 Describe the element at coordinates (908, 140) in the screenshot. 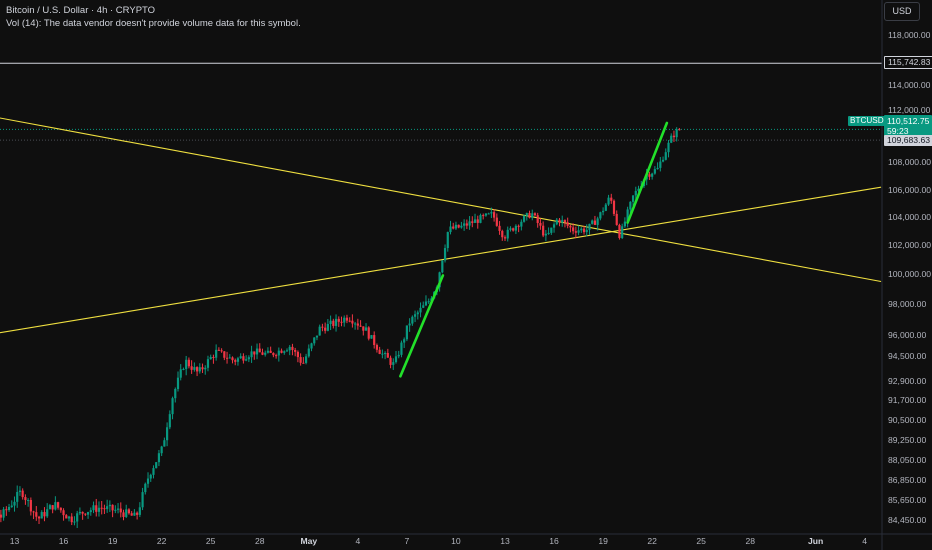

I see `previous-price-label: 109,683.63` at that location.